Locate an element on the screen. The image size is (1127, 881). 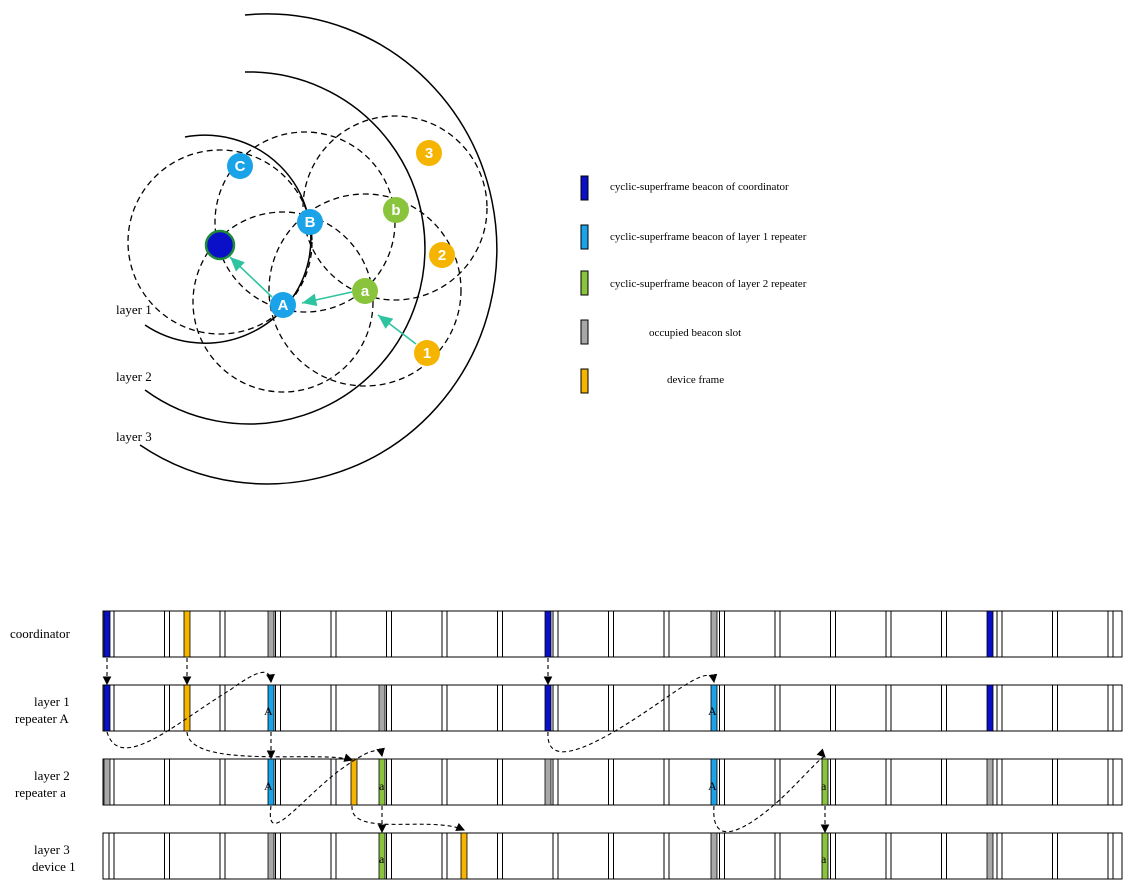
row-label-layer1-line1: layer 1 is located at coordinates (52, 701).